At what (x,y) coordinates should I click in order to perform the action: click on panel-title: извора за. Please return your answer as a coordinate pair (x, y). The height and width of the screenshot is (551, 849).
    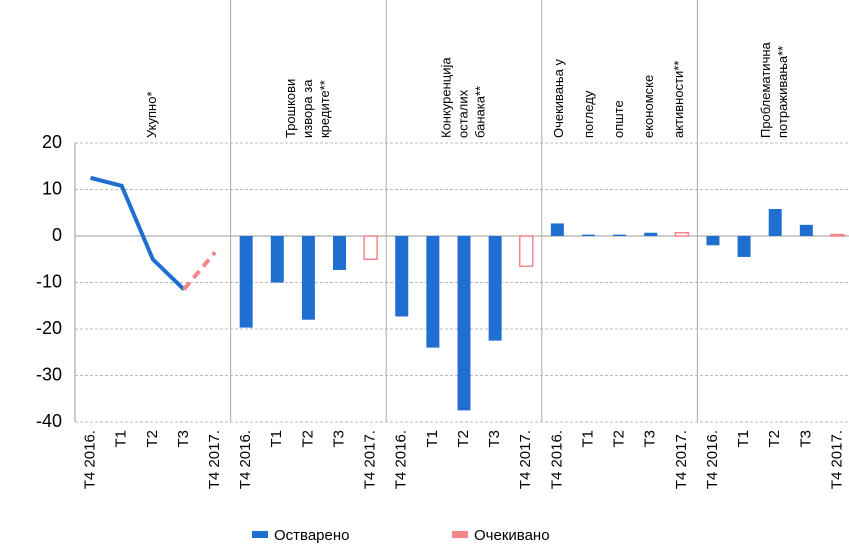
    Looking at the image, I should click on (307, 108).